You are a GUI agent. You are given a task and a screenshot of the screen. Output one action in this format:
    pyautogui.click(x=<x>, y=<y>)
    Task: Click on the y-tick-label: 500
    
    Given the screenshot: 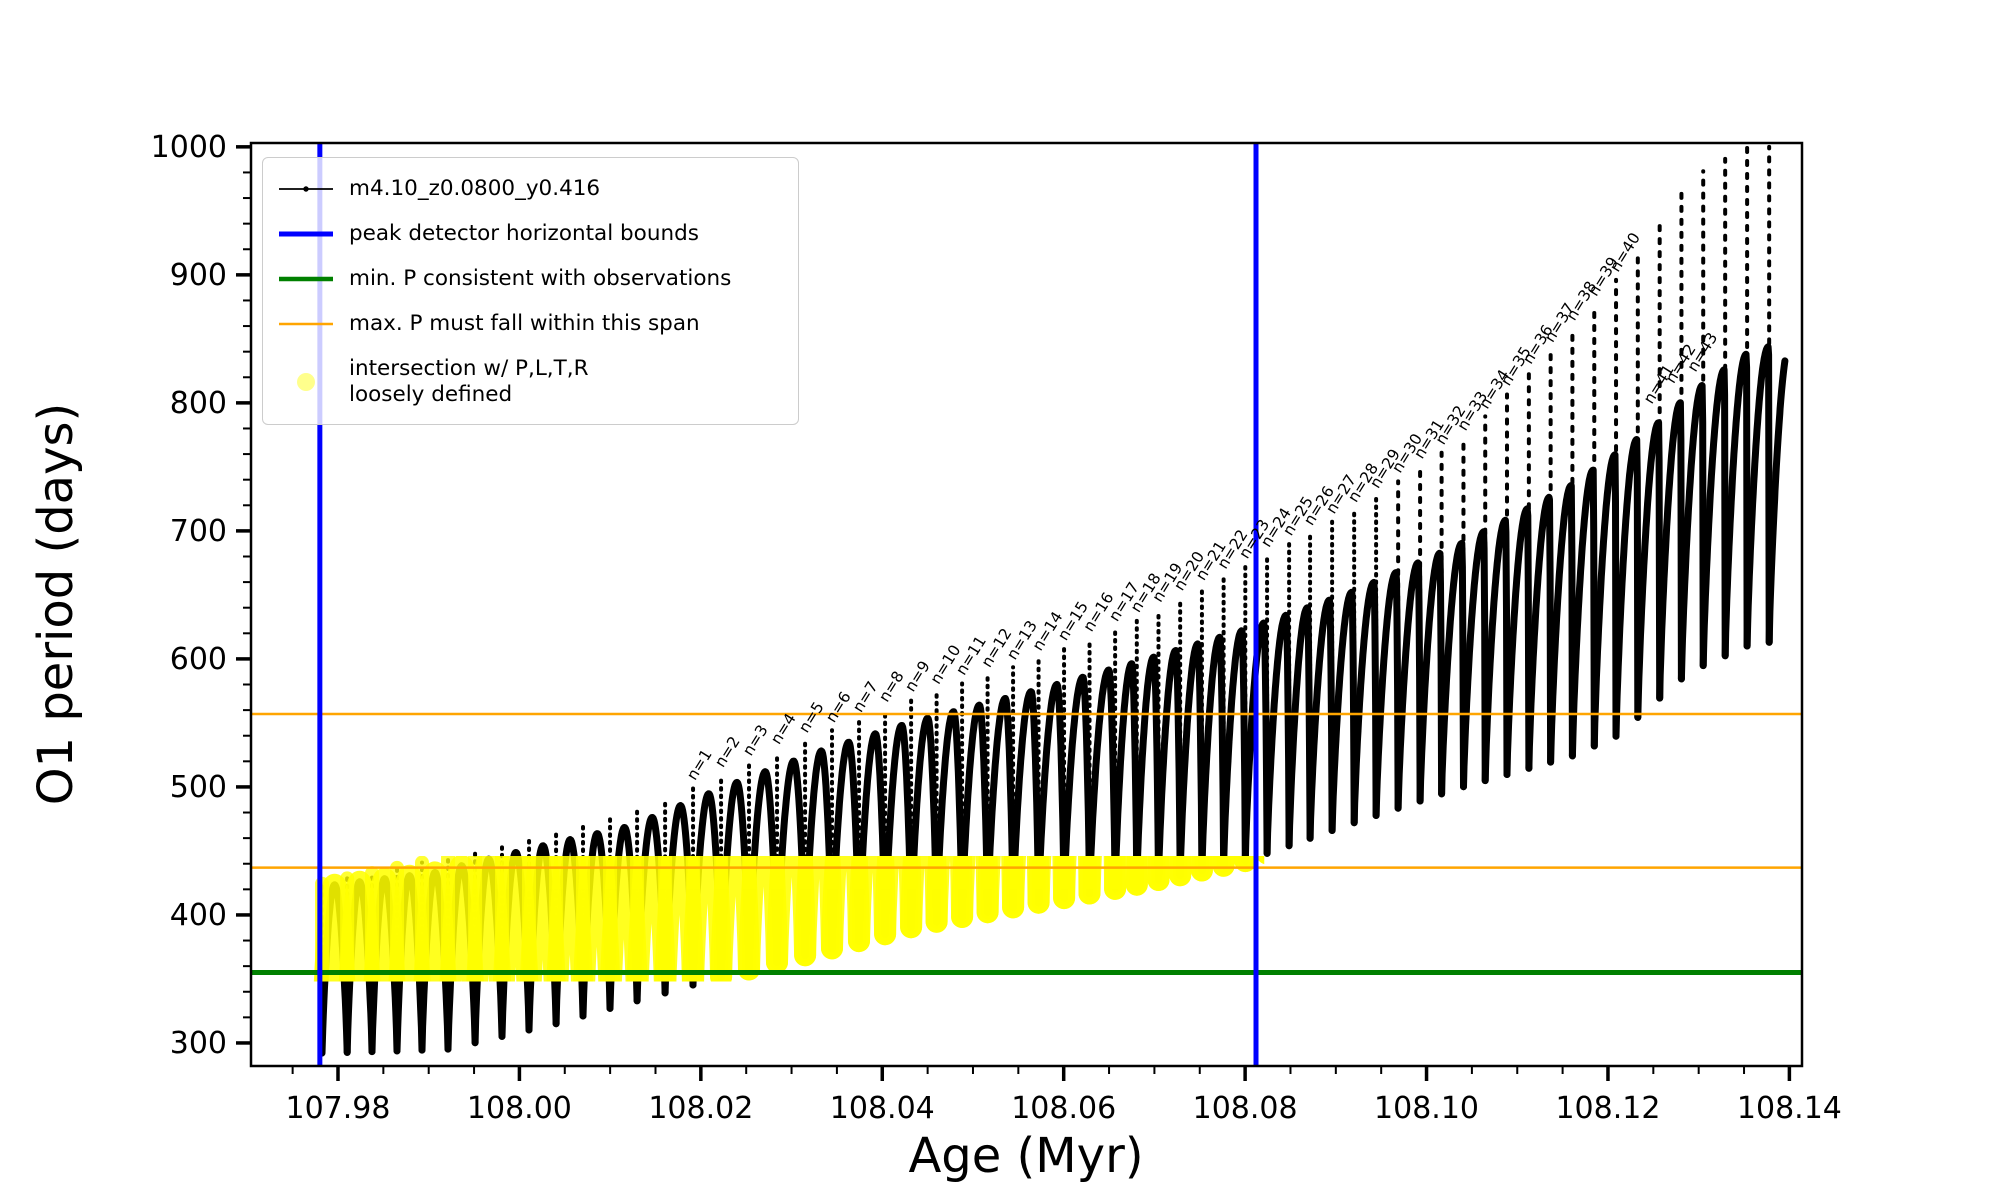 What is the action you would take?
    pyautogui.click(x=198, y=787)
    